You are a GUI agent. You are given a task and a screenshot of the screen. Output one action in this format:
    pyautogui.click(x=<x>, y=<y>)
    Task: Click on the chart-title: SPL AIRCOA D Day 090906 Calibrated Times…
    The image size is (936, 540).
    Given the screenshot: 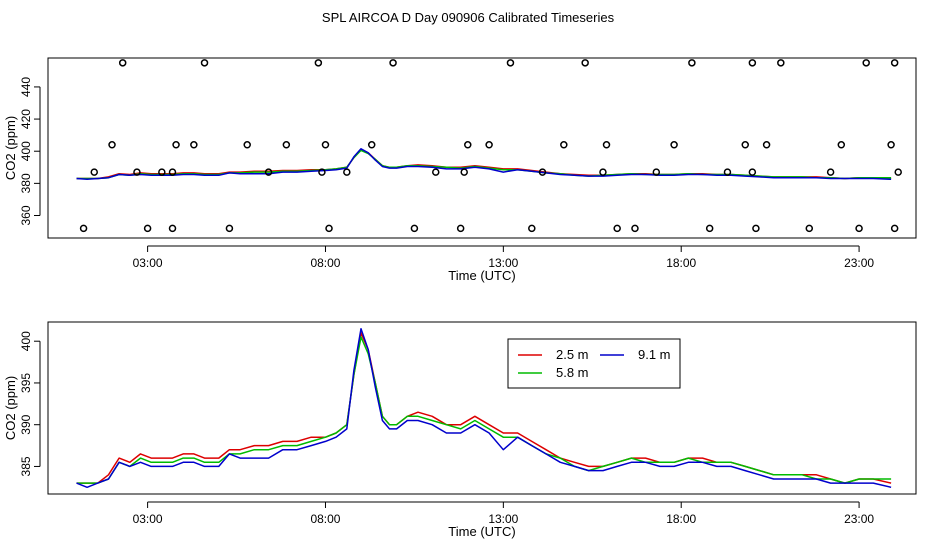 What is the action you would take?
    pyautogui.click(x=468, y=17)
    